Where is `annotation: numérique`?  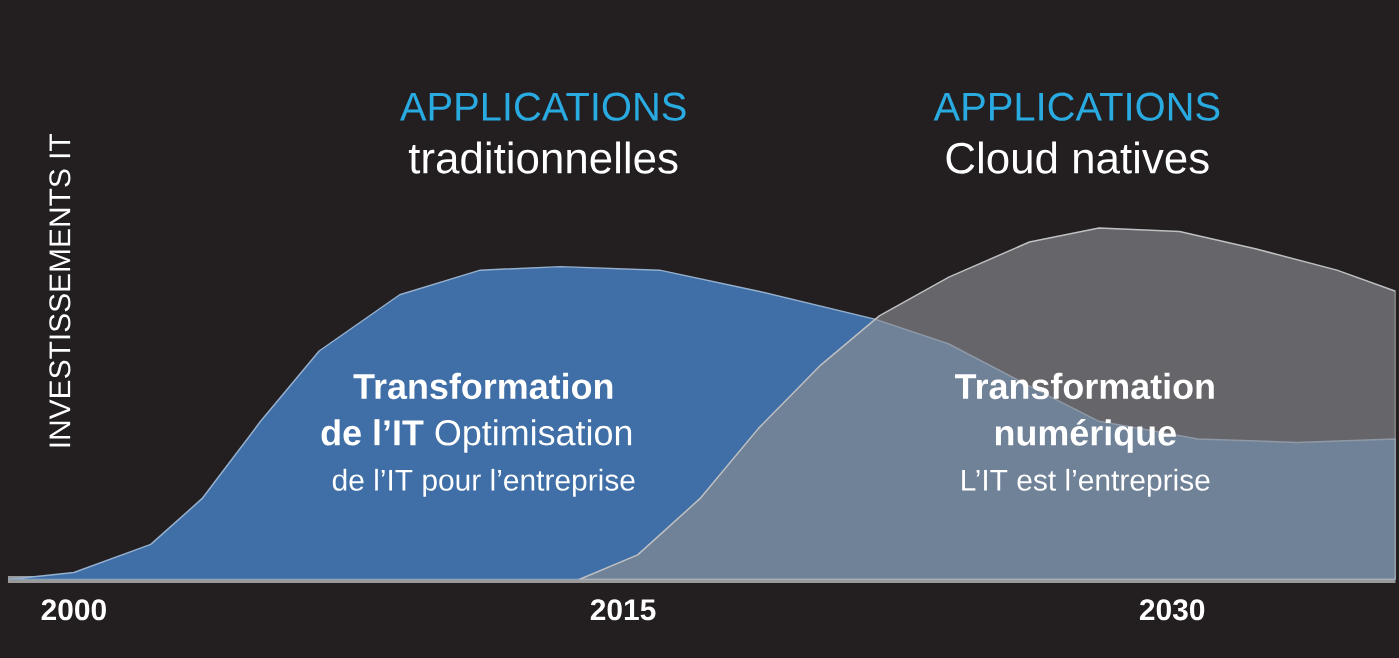 annotation: numérique is located at coordinates (1085, 435).